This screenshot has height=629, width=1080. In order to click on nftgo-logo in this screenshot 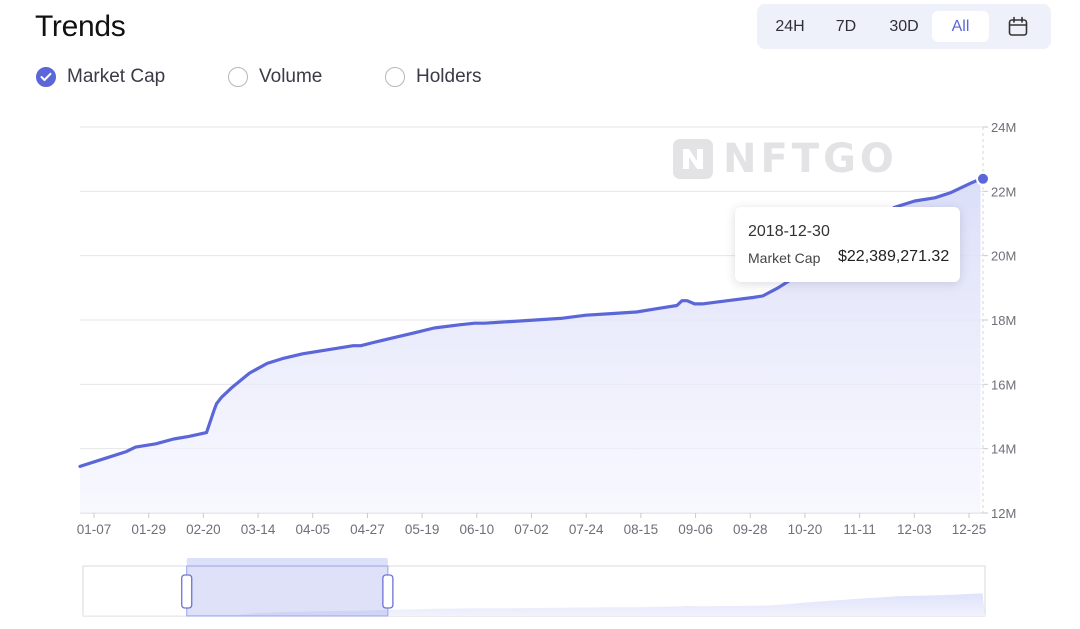, I will do `click(693, 159)`.